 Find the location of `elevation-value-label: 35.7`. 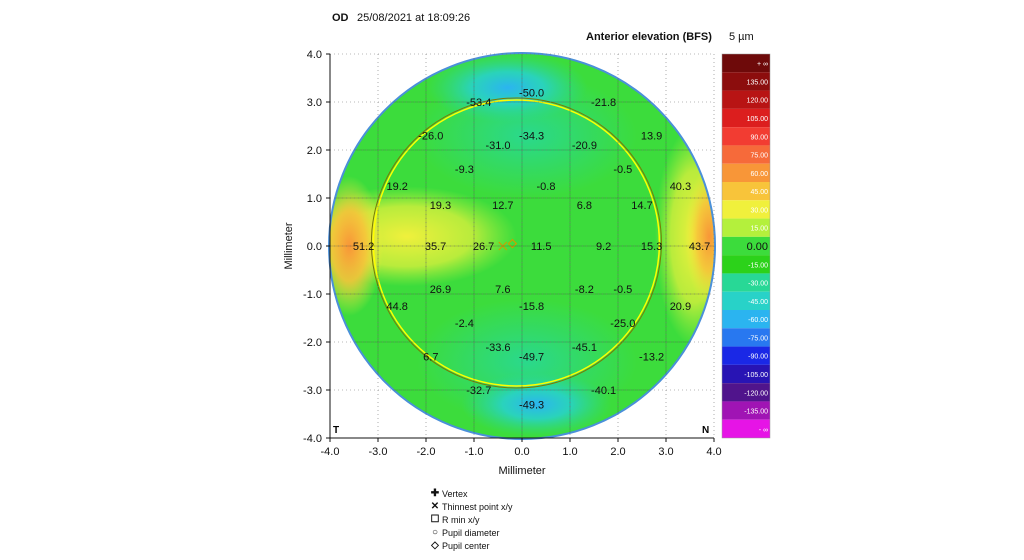

elevation-value-label: 35.7 is located at coordinates (435, 247).